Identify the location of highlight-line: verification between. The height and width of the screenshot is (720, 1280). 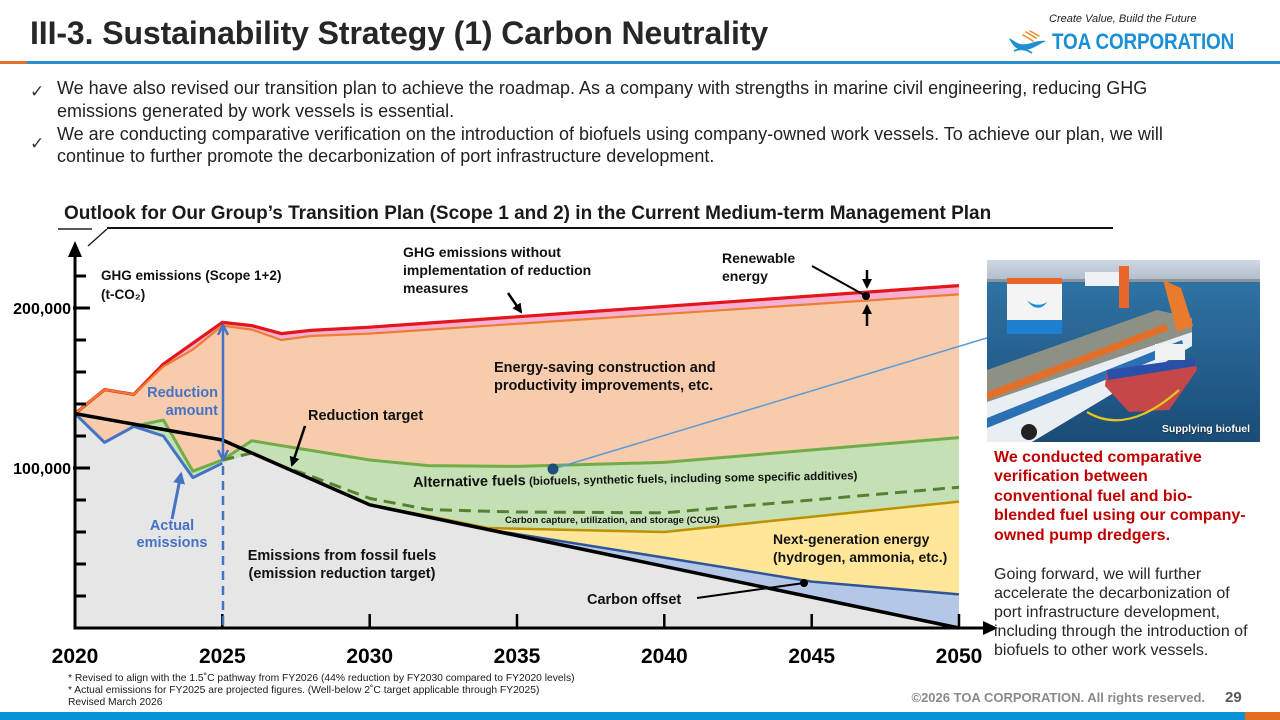
(1071, 477).